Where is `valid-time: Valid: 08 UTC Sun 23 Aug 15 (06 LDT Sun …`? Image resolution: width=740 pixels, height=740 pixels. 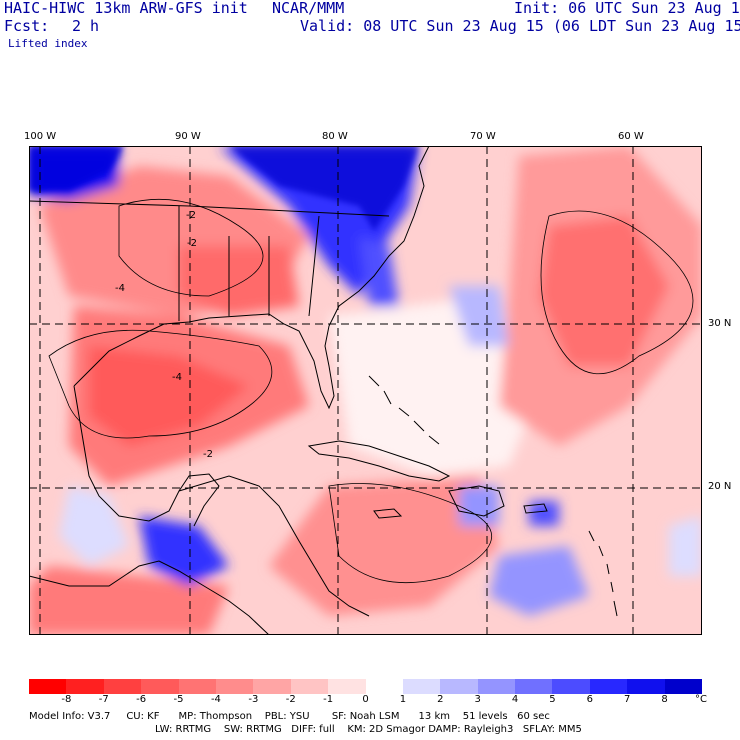
valid-time: Valid: 08 UTC Sun 23 Aug 15 (06 LDT Sun … is located at coordinates (520, 26).